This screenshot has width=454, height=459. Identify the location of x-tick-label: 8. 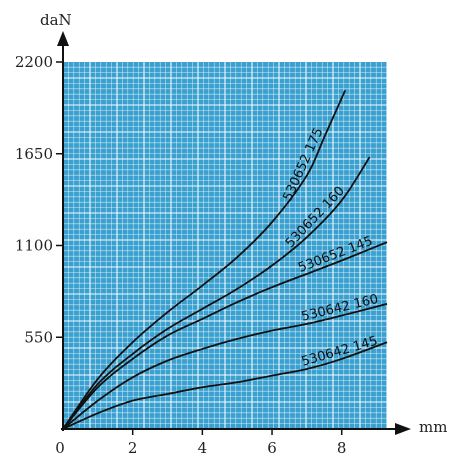
(342, 448).